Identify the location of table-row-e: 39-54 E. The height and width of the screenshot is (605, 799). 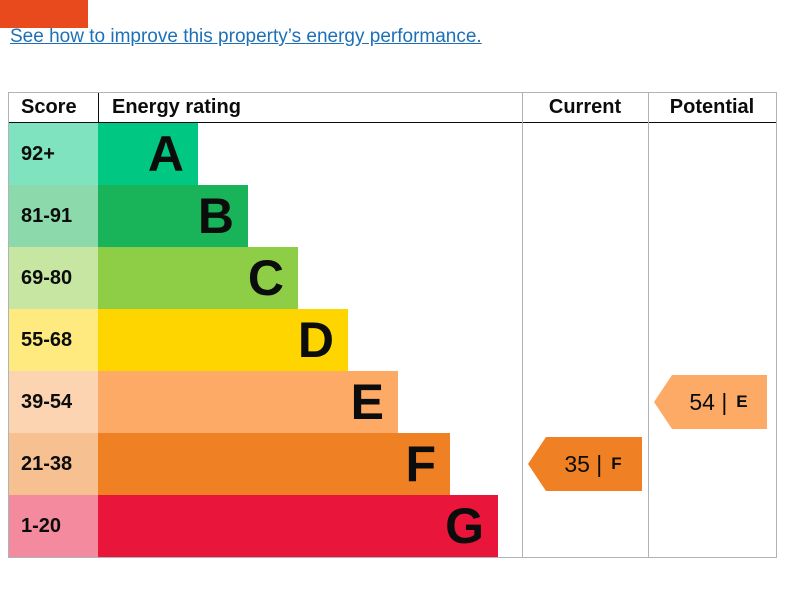
(392, 402).